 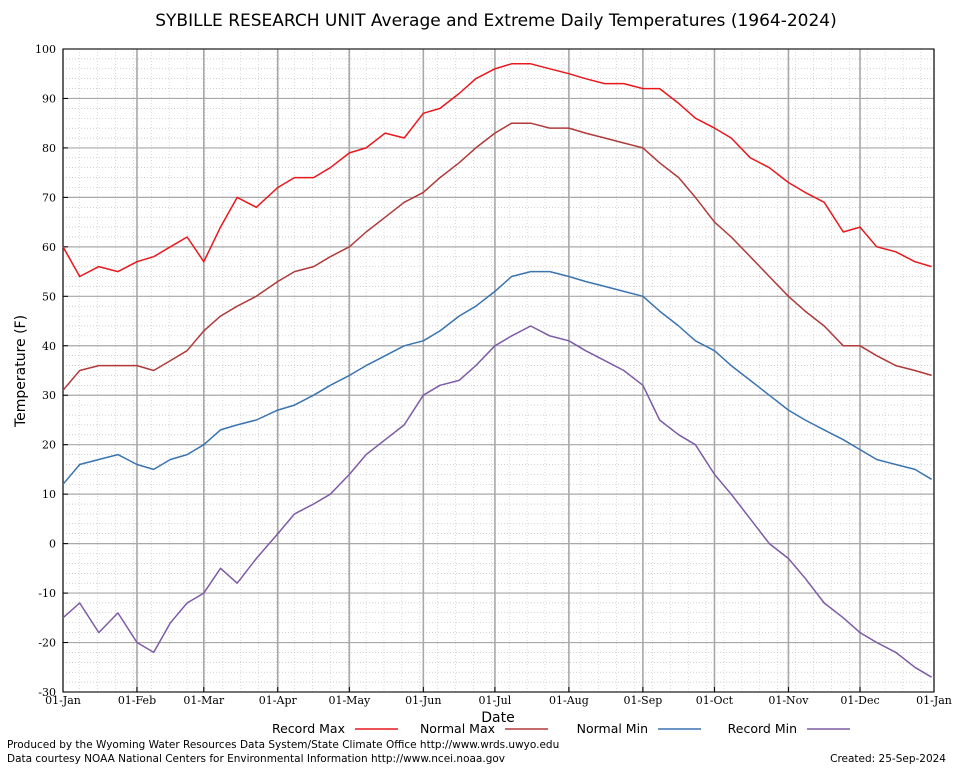 I want to click on x-tick-label: 01-May, so click(x=349, y=700).